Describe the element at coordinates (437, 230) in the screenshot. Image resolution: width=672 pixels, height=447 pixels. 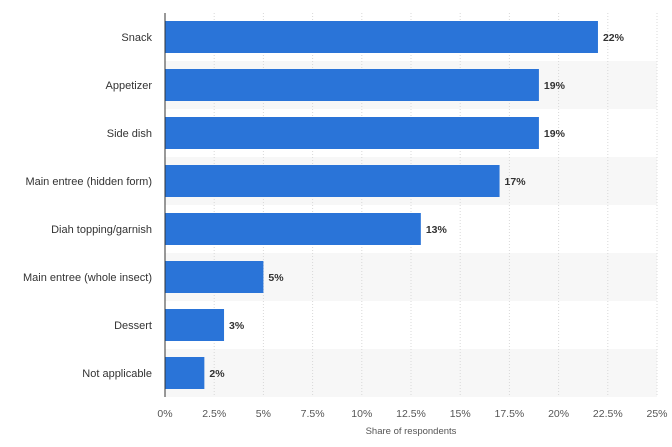
I see `value-label: 13%` at that location.